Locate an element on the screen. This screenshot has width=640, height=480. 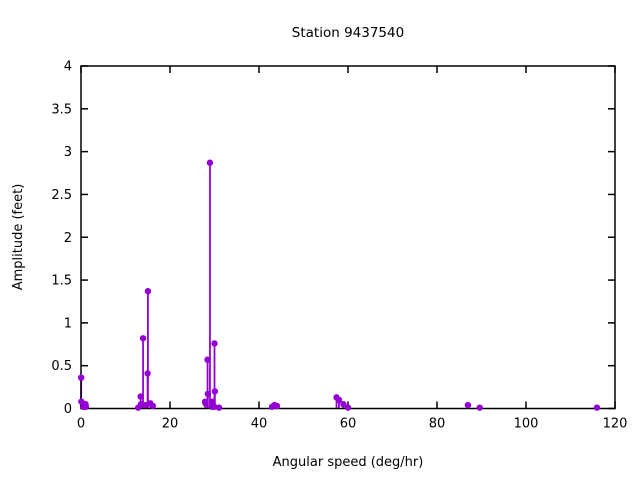
x-tick-label: 0 is located at coordinates (81, 424).